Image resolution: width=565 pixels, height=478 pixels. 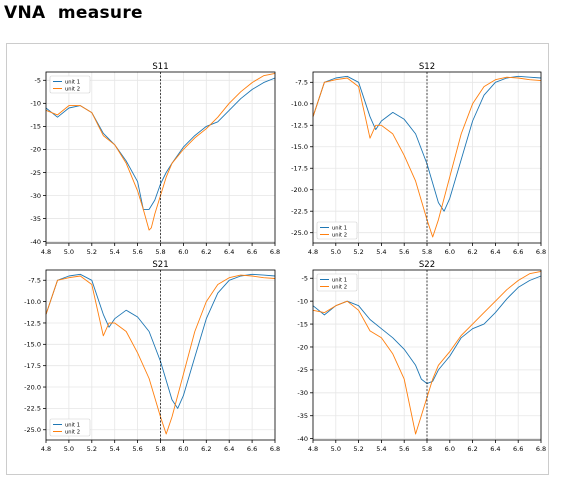 What do you see at coordinates (427, 265) in the screenshot?
I see `chart-title: S22` at bounding box center [427, 265].